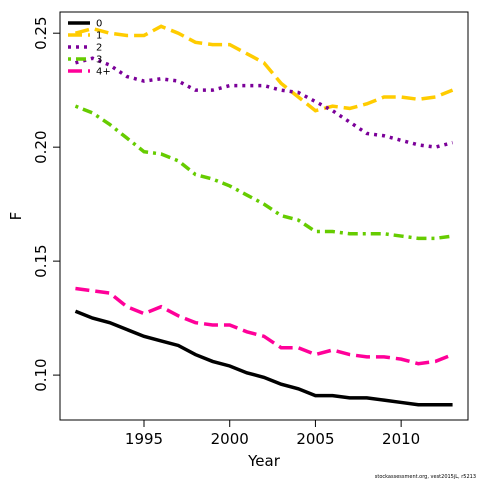 The width and height of the screenshot is (480, 480). What do you see at coordinates (230, 439) in the screenshot?
I see `x-tick-label: 2000` at bounding box center [230, 439].